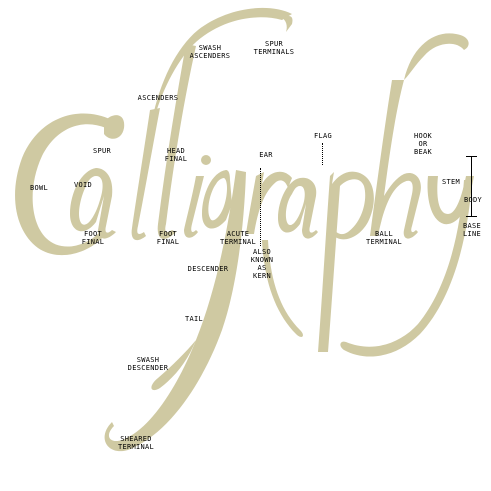  I want to click on letter-p-stroke, so click(346, 261).